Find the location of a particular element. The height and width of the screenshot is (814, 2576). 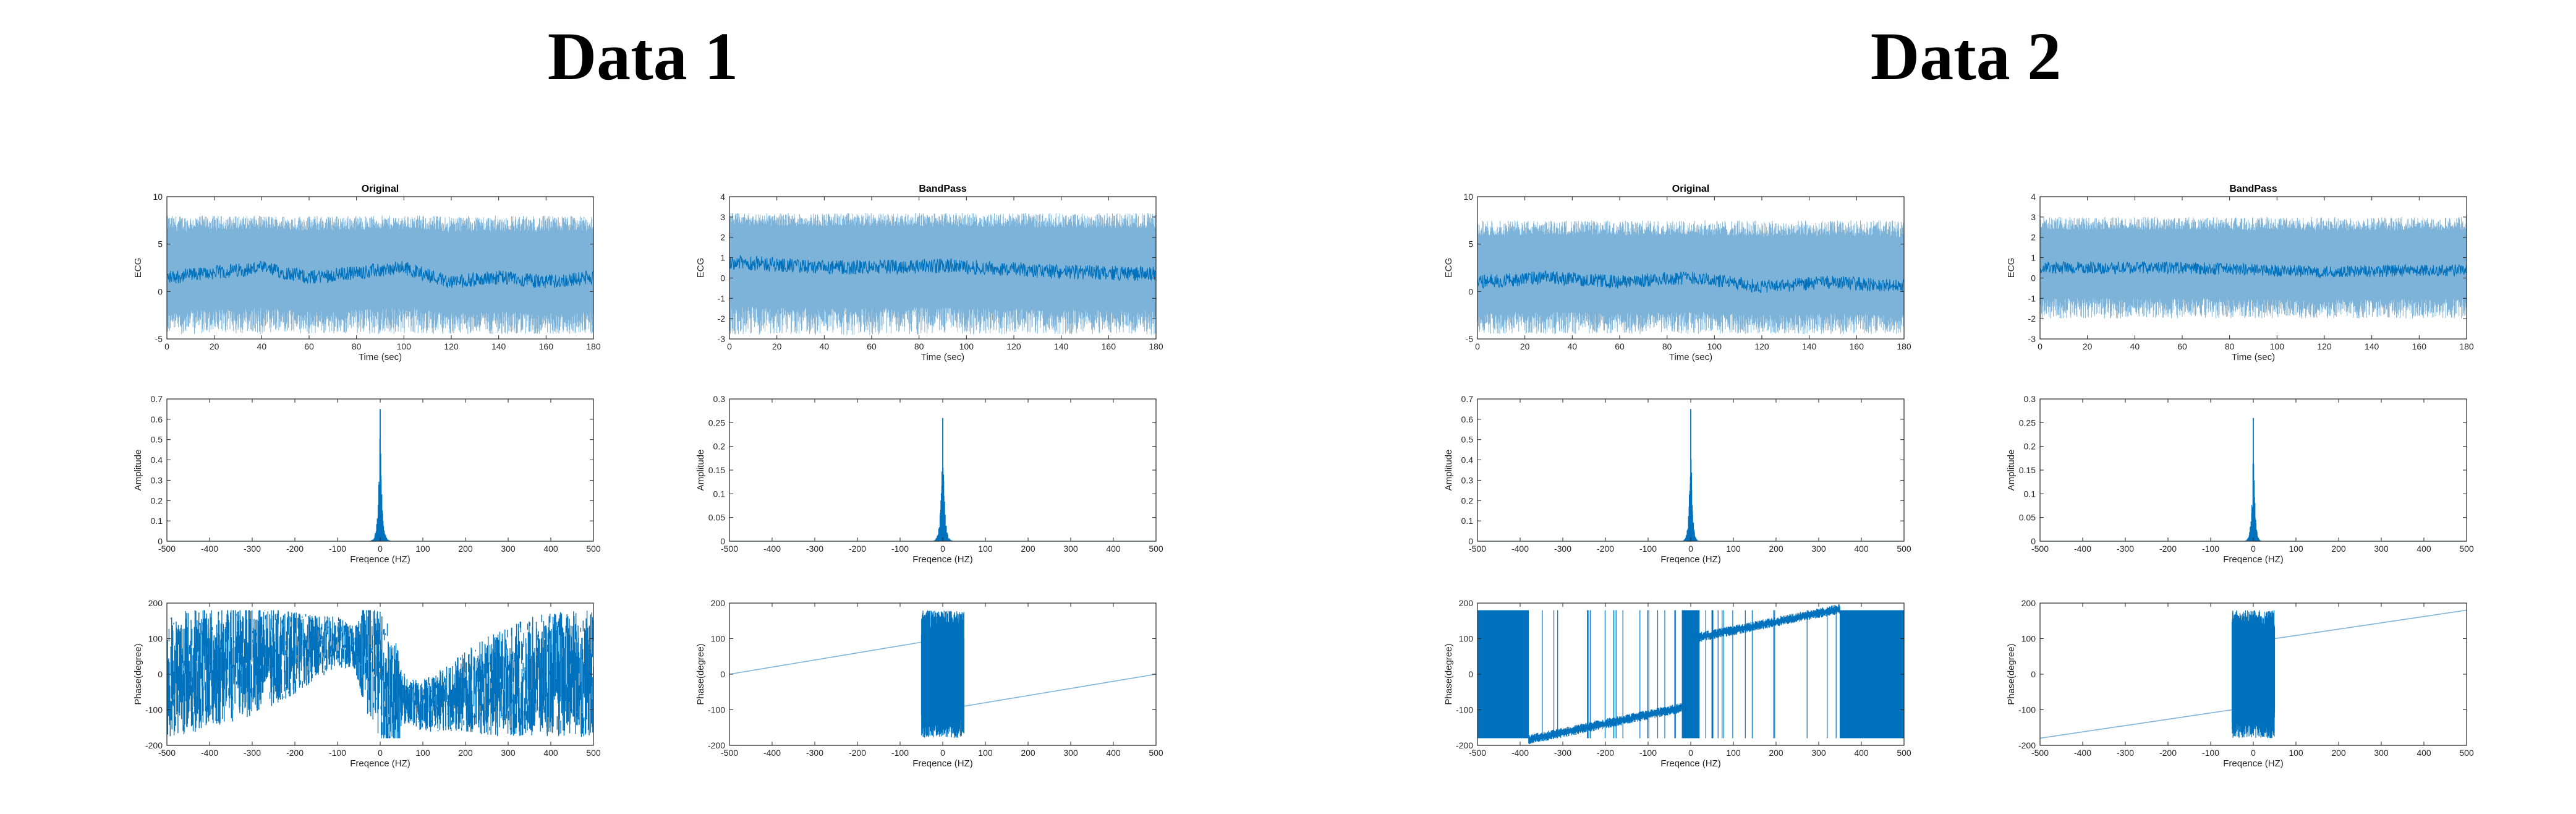

axes-box is located at coordinates (2253, 268).